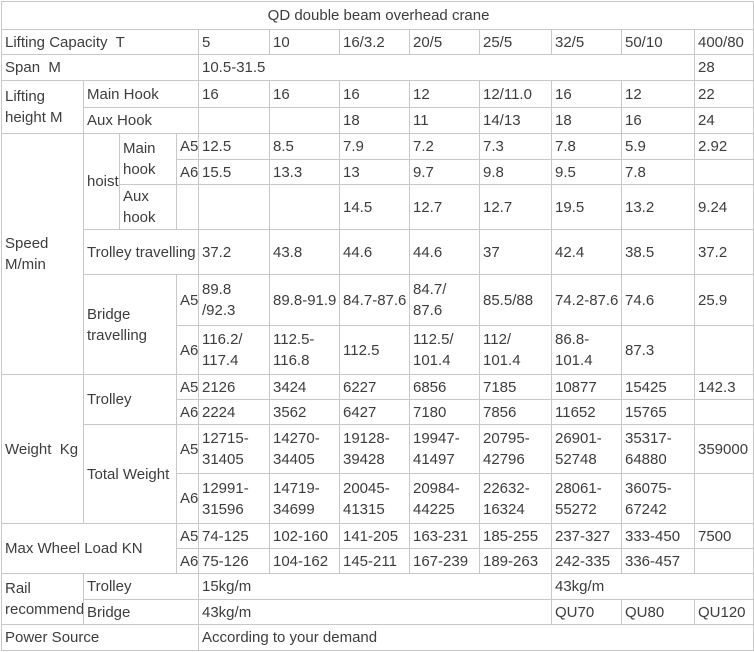 Image resolution: width=754 pixels, height=652 pixels. What do you see at coordinates (234, 449) in the screenshot?
I see `cell: 12715- 31405` at bounding box center [234, 449].